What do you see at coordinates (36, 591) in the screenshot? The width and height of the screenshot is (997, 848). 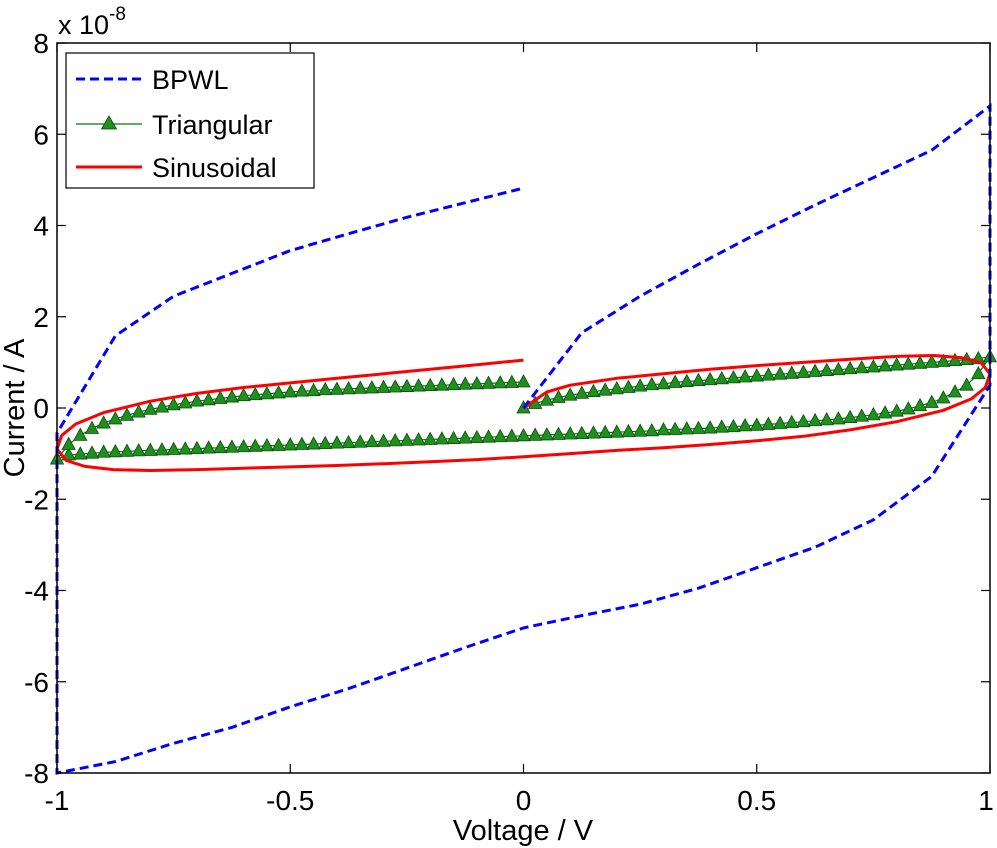 I see `y-tick-label: -4` at bounding box center [36, 591].